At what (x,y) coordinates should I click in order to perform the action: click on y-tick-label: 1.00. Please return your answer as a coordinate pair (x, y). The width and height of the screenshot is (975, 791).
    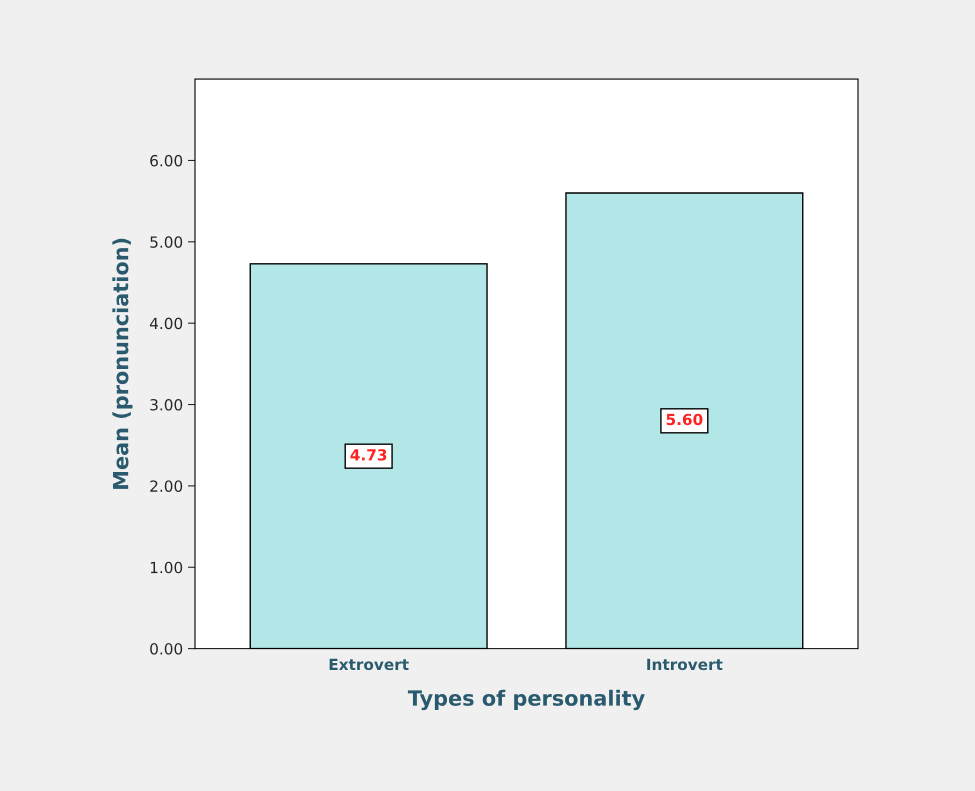
    Looking at the image, I should click on (166, 568).